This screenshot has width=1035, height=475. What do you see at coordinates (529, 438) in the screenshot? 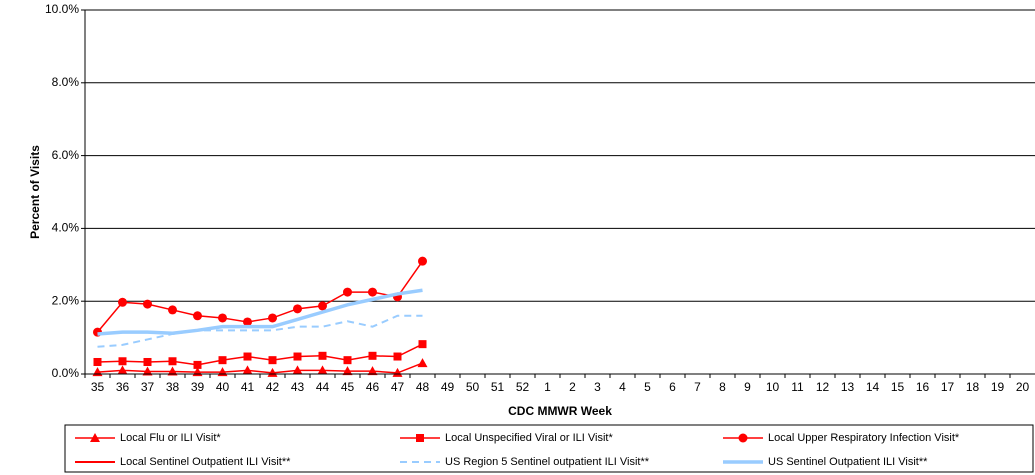
I see `legend-label: Local Unspecified Viral or ILI Visit*` at bounding box center [529, 438].